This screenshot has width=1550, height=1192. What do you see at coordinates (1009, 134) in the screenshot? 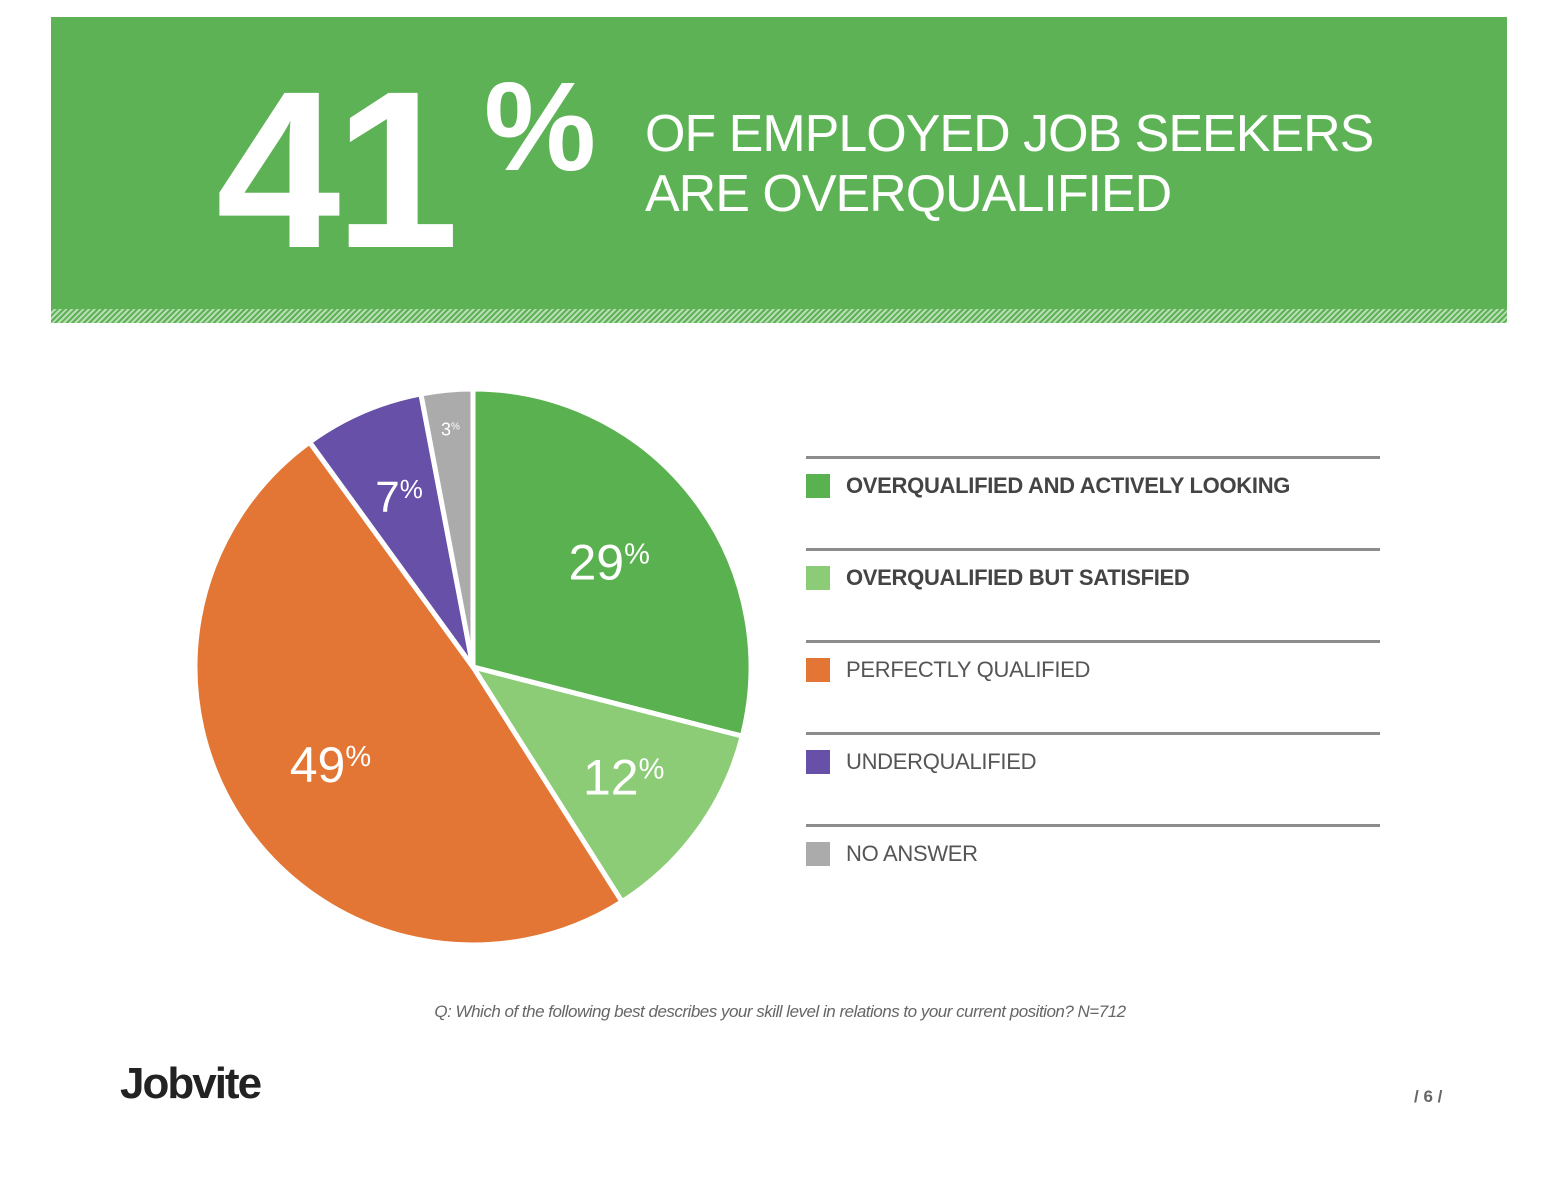
I see `headline-line-1: OF EMPLOYED JOB SEEKERS` at bounding box center [1009, 134].